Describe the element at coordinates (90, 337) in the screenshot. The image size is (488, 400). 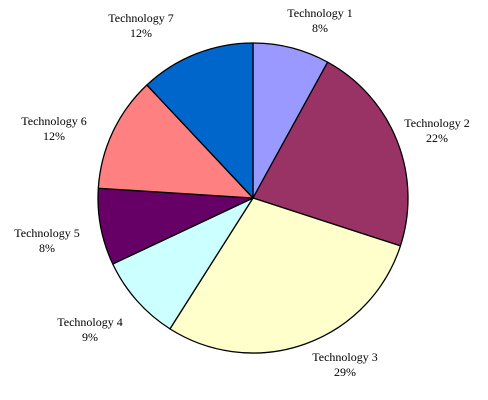
I see `pie-label-percent: 9%` at that location.